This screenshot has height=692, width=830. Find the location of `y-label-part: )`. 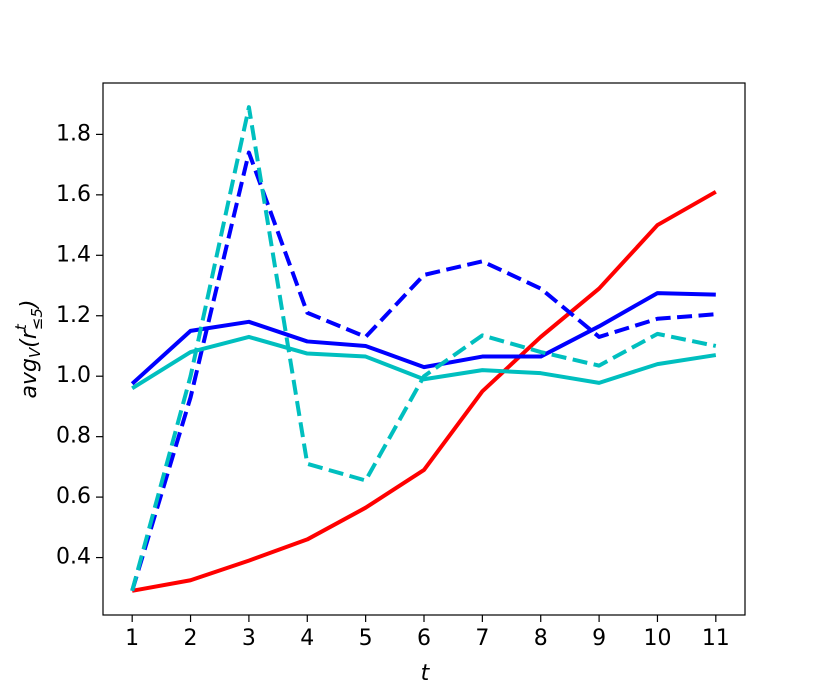

y-label-part: ) is located at coordinates (29, 305).